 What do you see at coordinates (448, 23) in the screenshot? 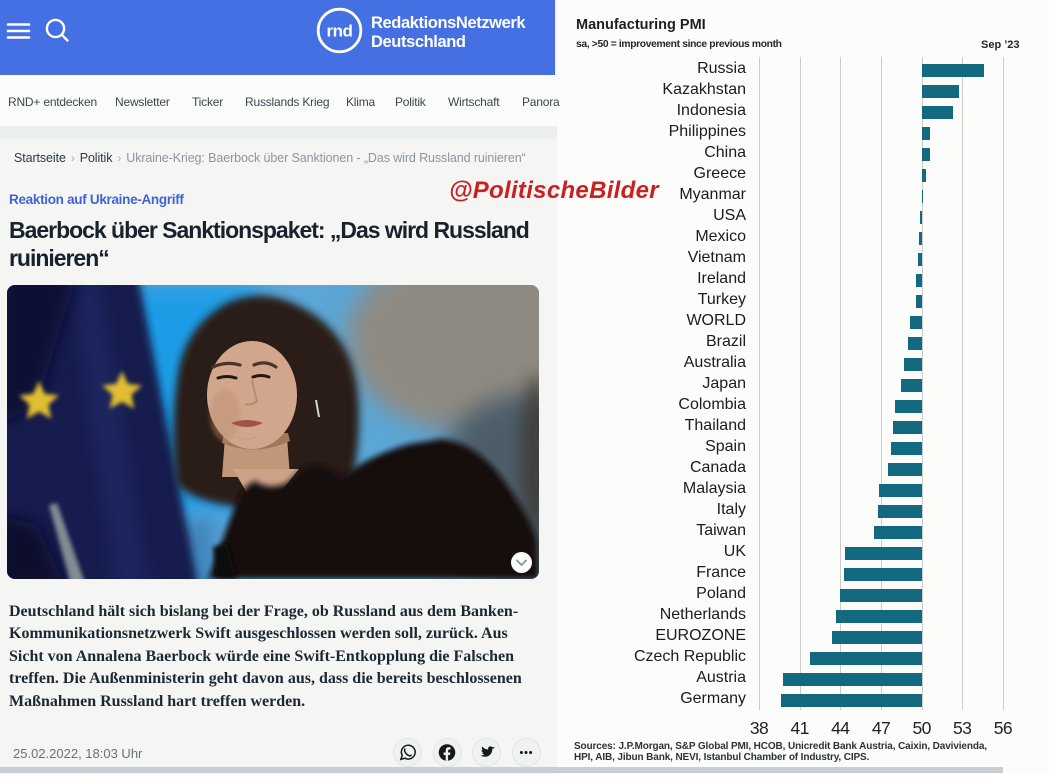
I see `svg-text: RedaktionsNetzwerk` at bounding box center [448, 23].